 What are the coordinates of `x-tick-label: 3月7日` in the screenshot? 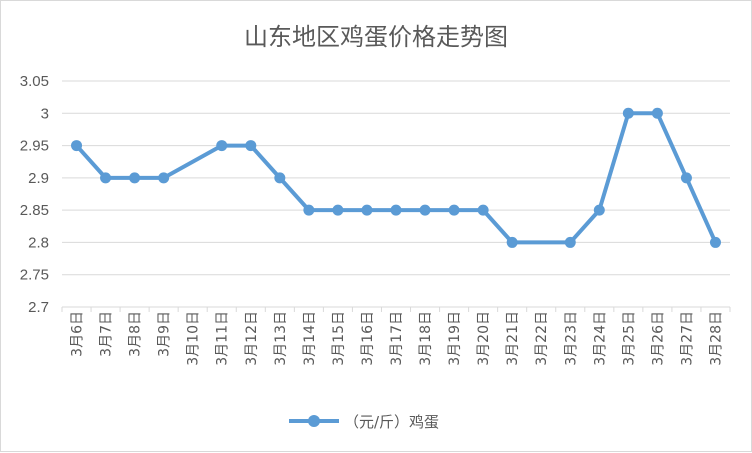 It's located at (107, 334).